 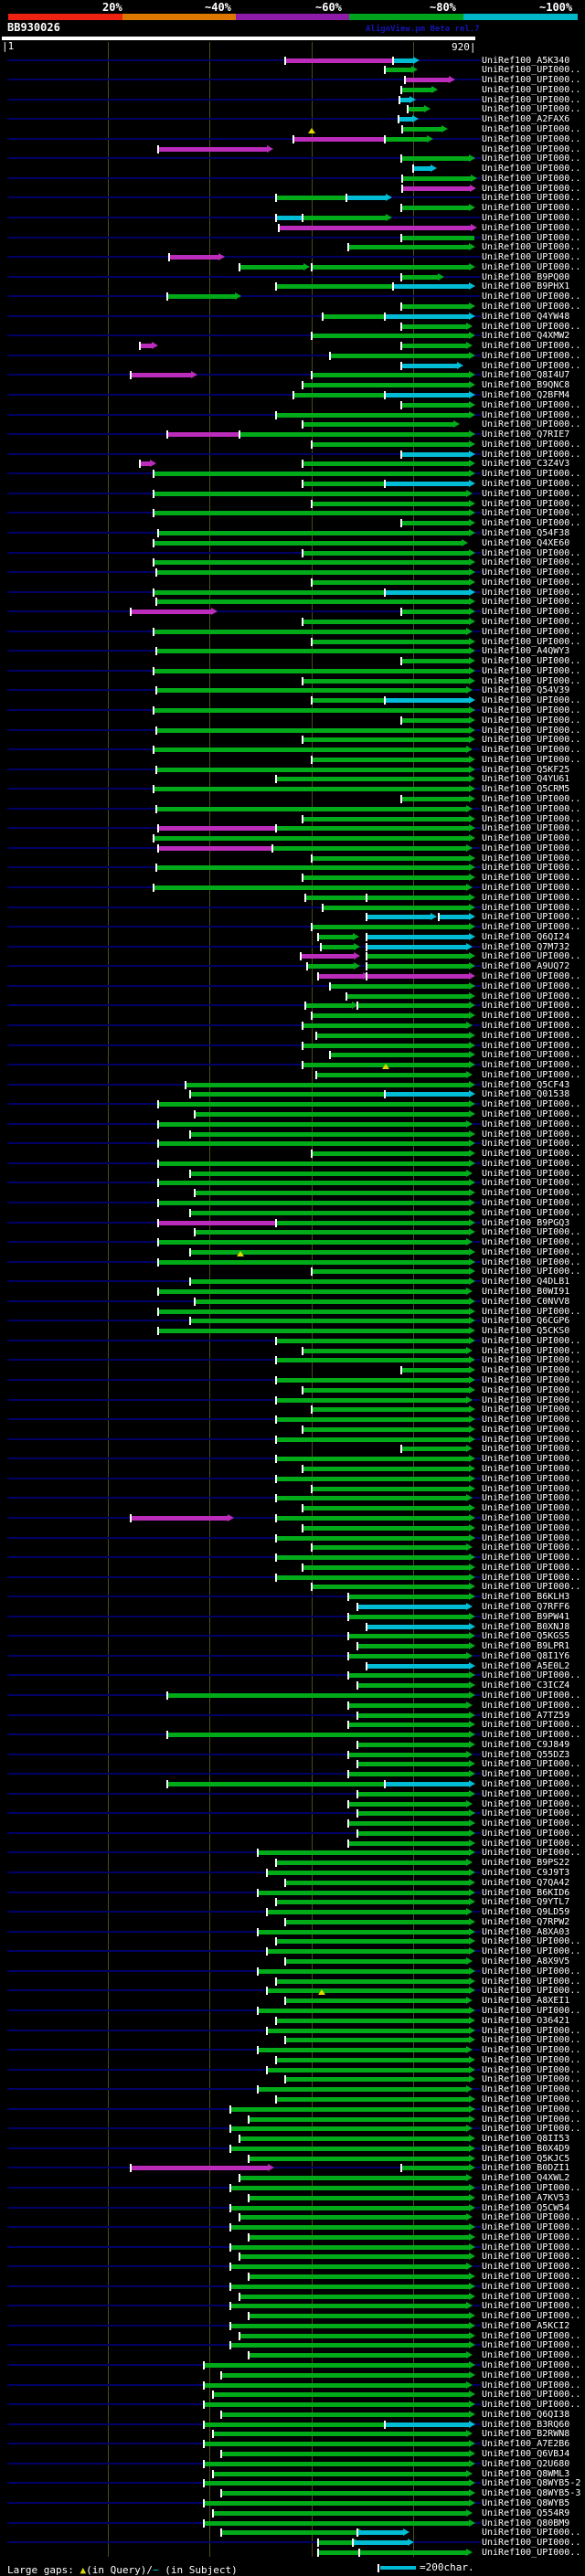 I want to click on hit-label: UniRef100_Q5CW54, so click(x=526, y=2207).